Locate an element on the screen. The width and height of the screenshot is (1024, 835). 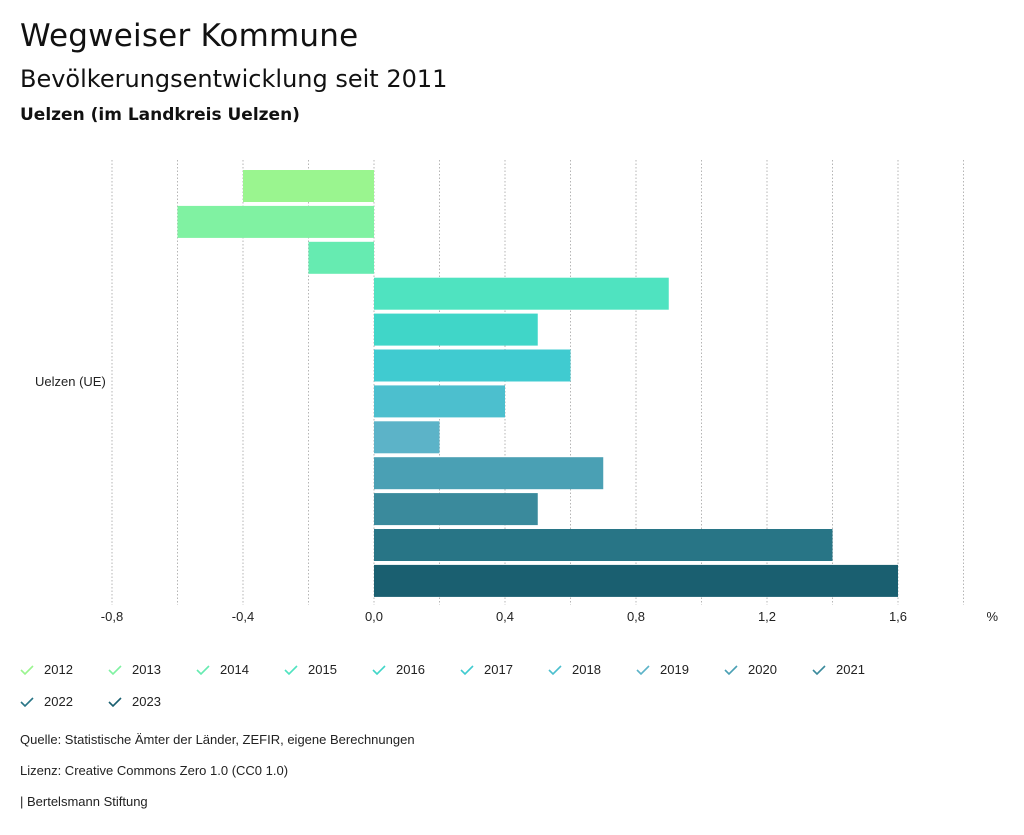
bar-2021 is located at coordinates (456, 509).